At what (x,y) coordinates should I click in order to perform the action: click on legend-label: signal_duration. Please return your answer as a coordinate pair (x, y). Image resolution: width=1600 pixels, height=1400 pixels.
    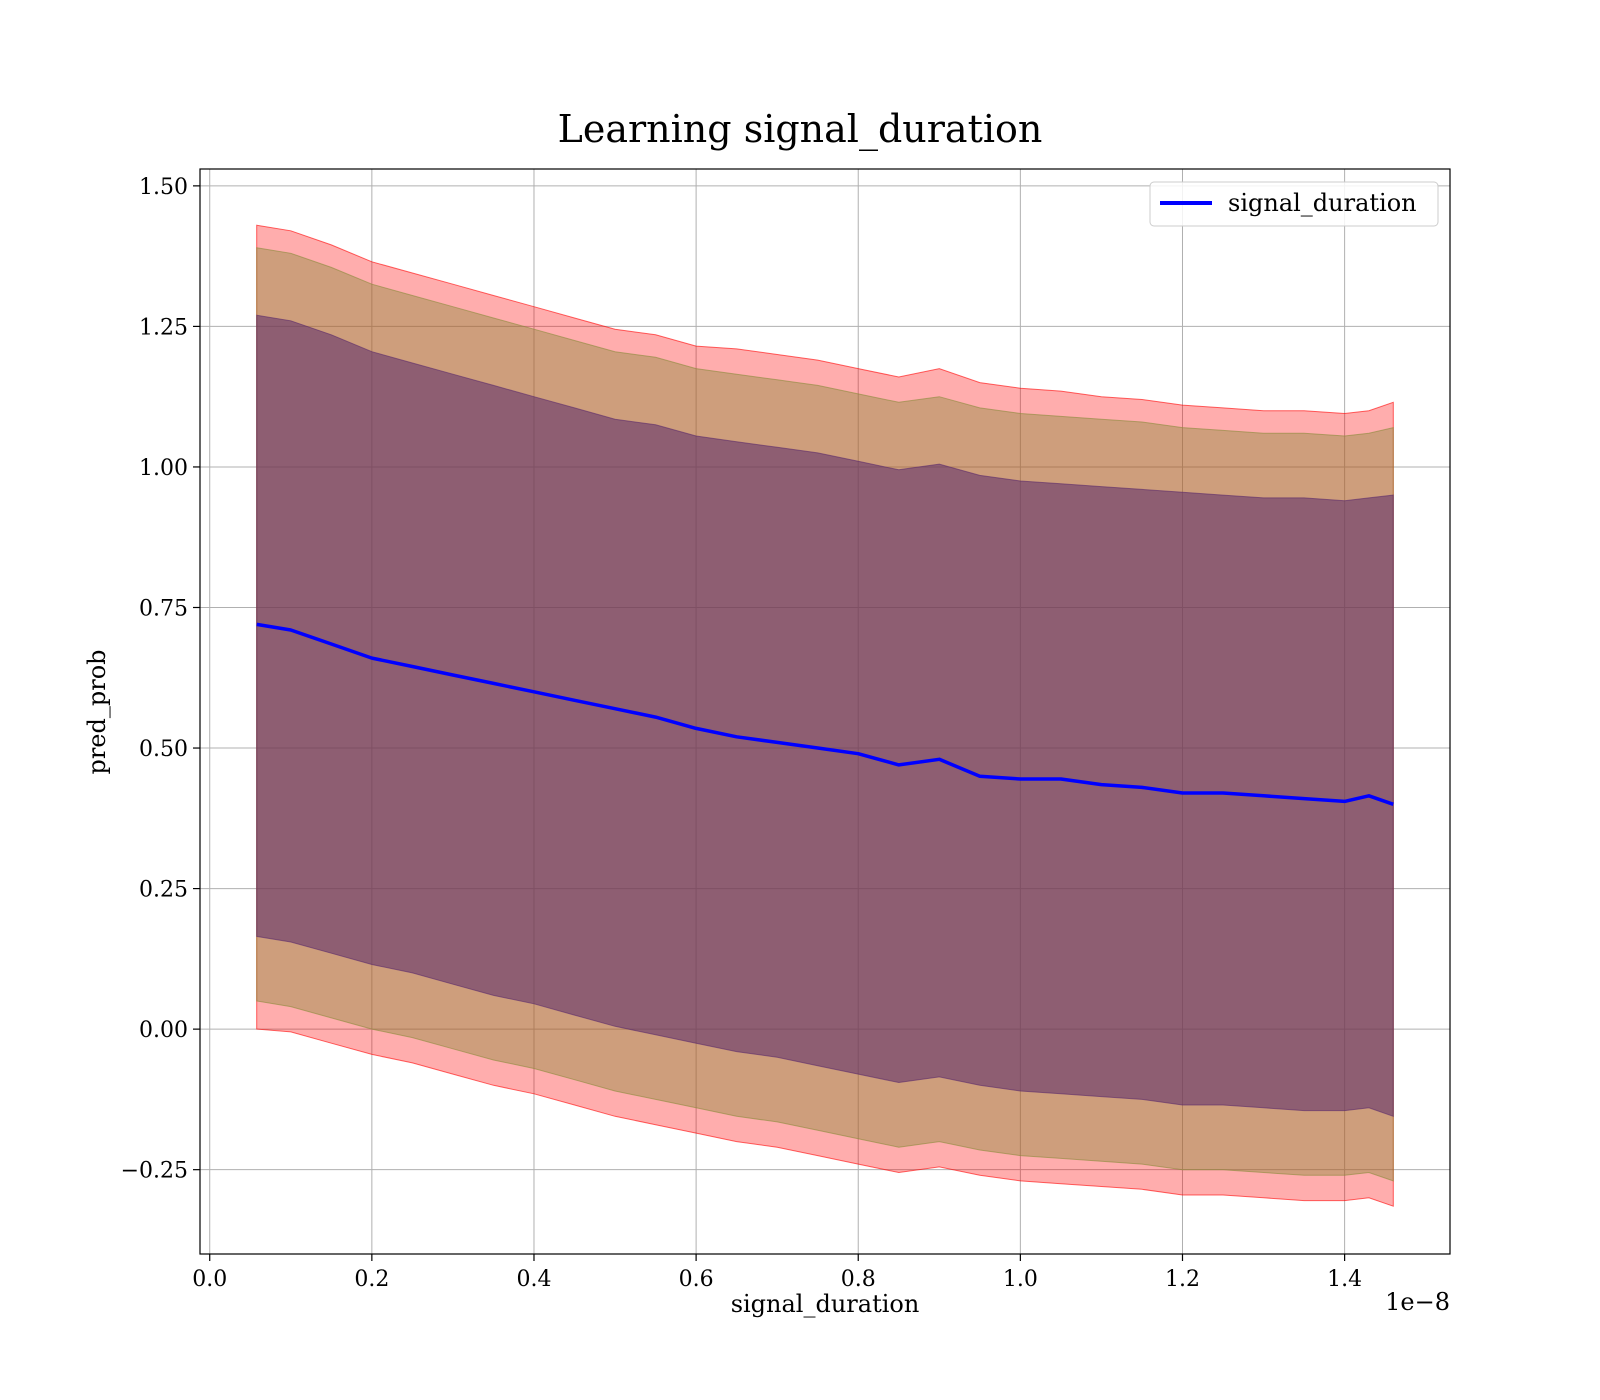
    Looking at the image, I should click on (1322, 203).